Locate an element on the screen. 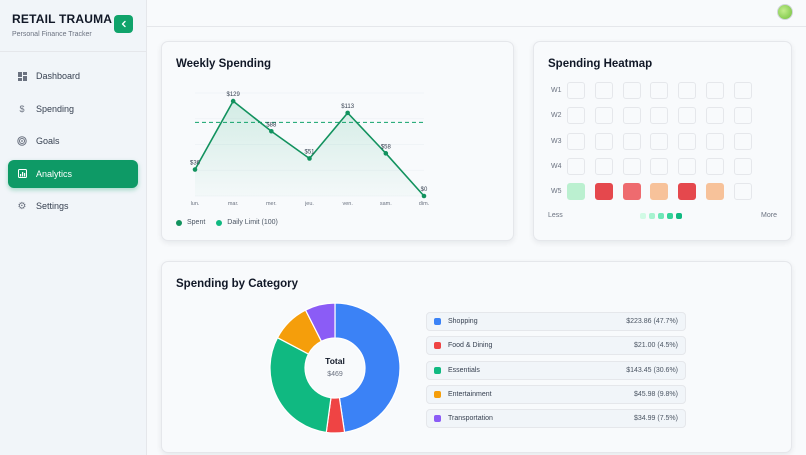  category-value: $223.86 (47.7%) is located at coordinates (652, 321).